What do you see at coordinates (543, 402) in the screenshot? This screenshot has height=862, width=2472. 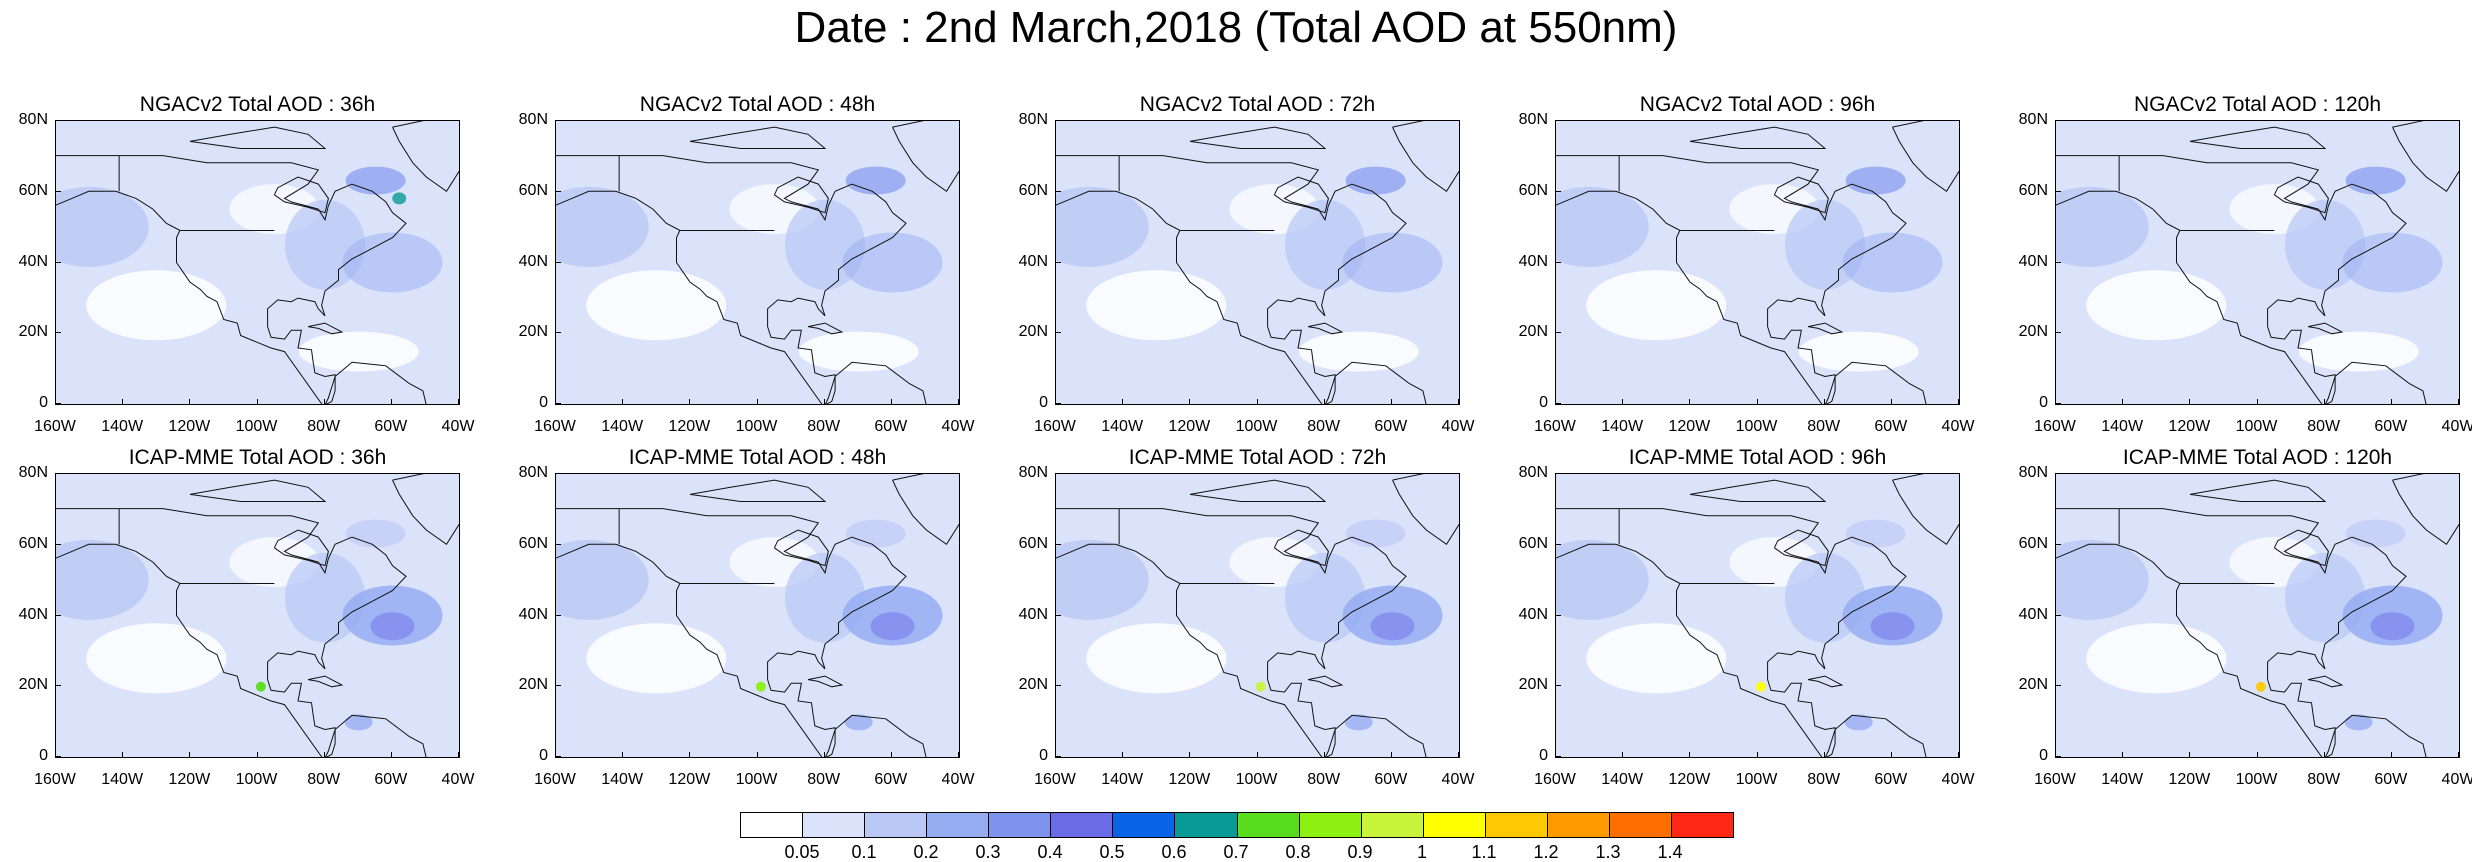 I see `y-tick-label: 0` at bounding box center [543, 402].